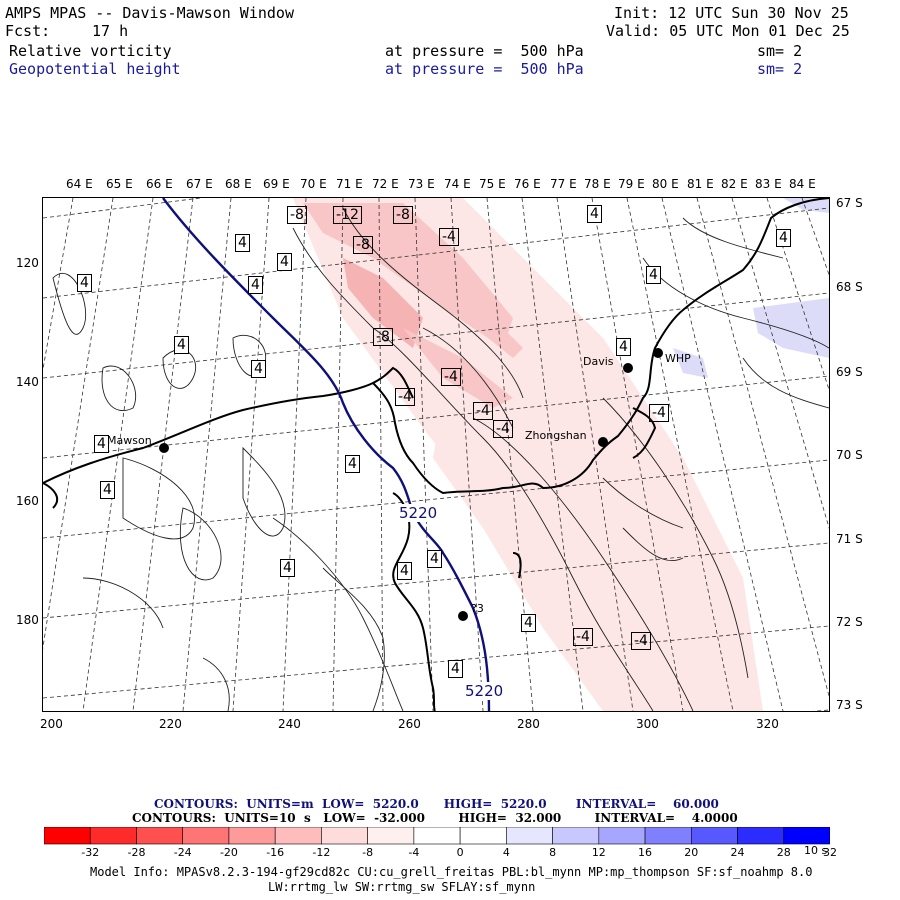 This screenshot has height=900, width=900. I want to click on lon-label: 78 E, so click(597, 184).